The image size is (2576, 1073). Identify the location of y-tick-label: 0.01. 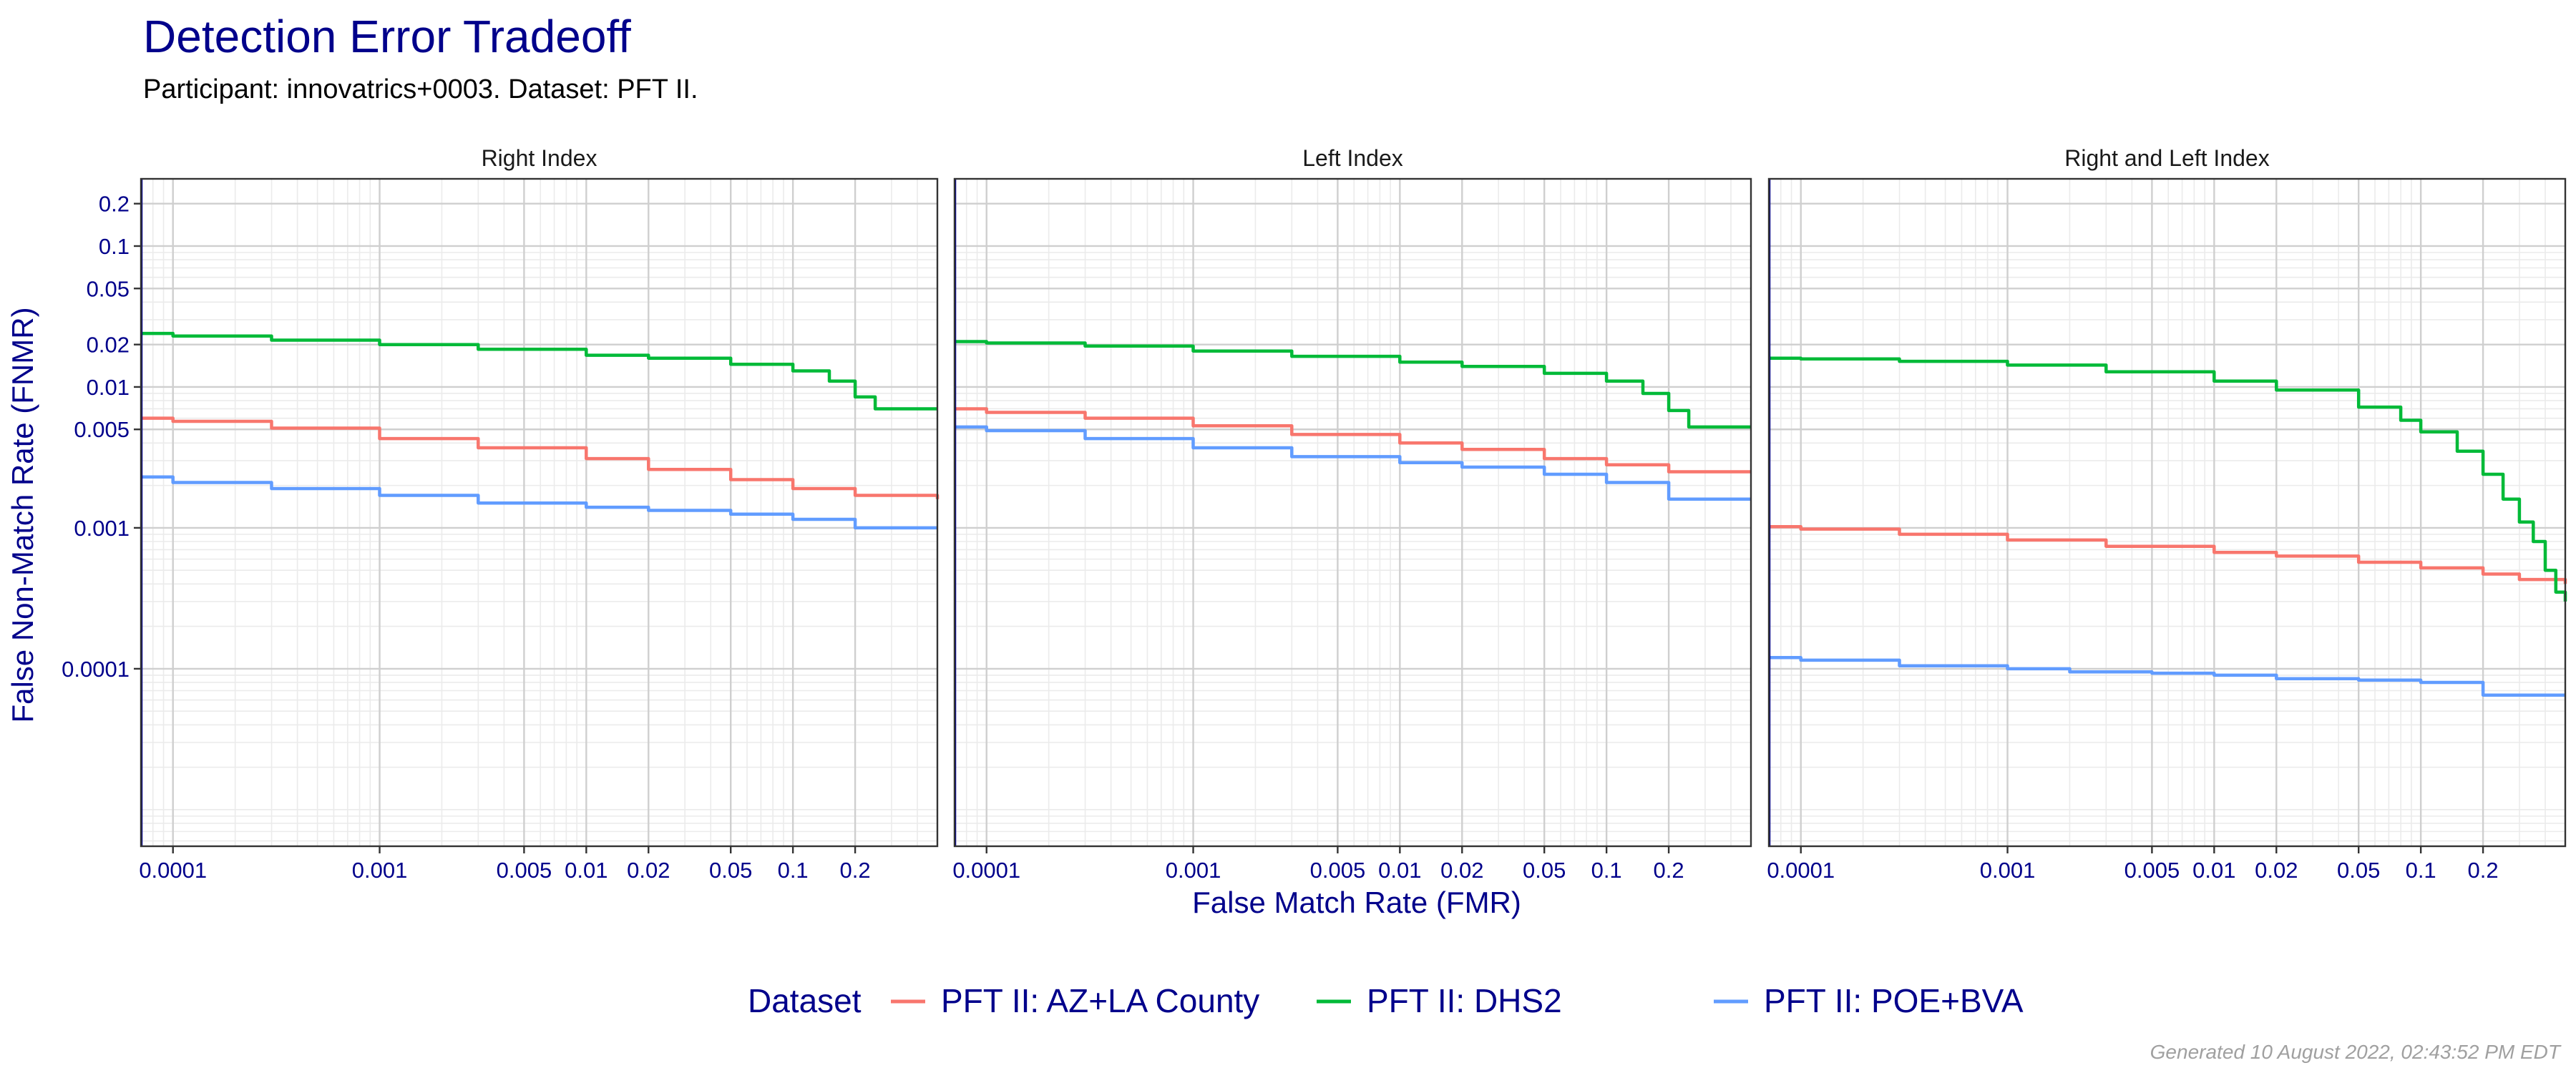
(108, 387).